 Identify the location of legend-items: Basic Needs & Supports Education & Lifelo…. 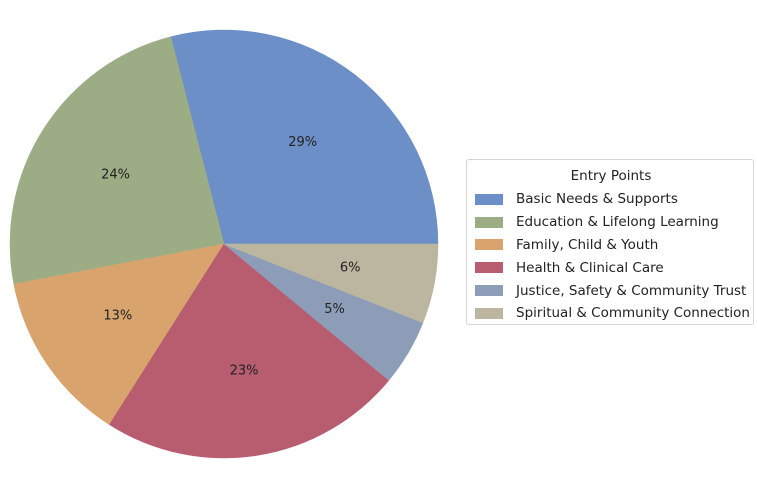
(612, 256).